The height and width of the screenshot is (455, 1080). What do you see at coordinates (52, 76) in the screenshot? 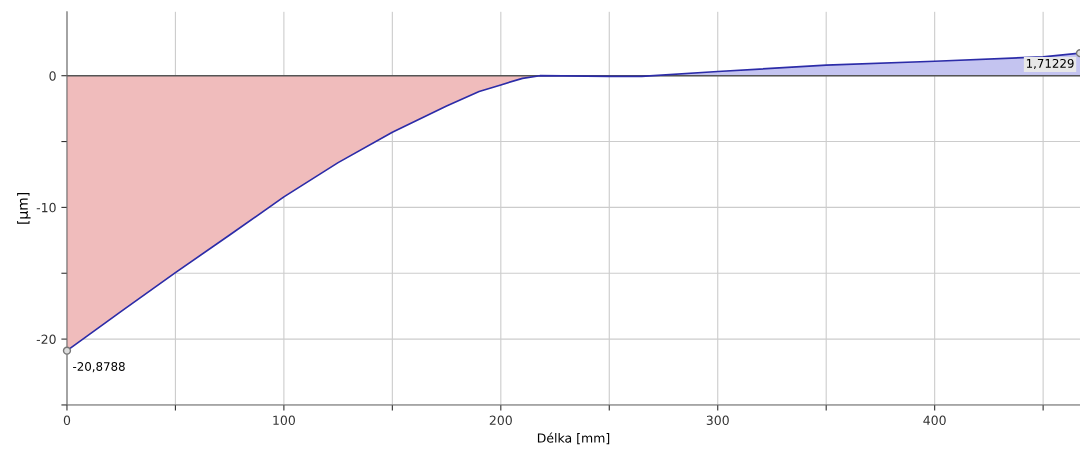
I see `y-tick-label: 0` at bounding box center [52, 76].